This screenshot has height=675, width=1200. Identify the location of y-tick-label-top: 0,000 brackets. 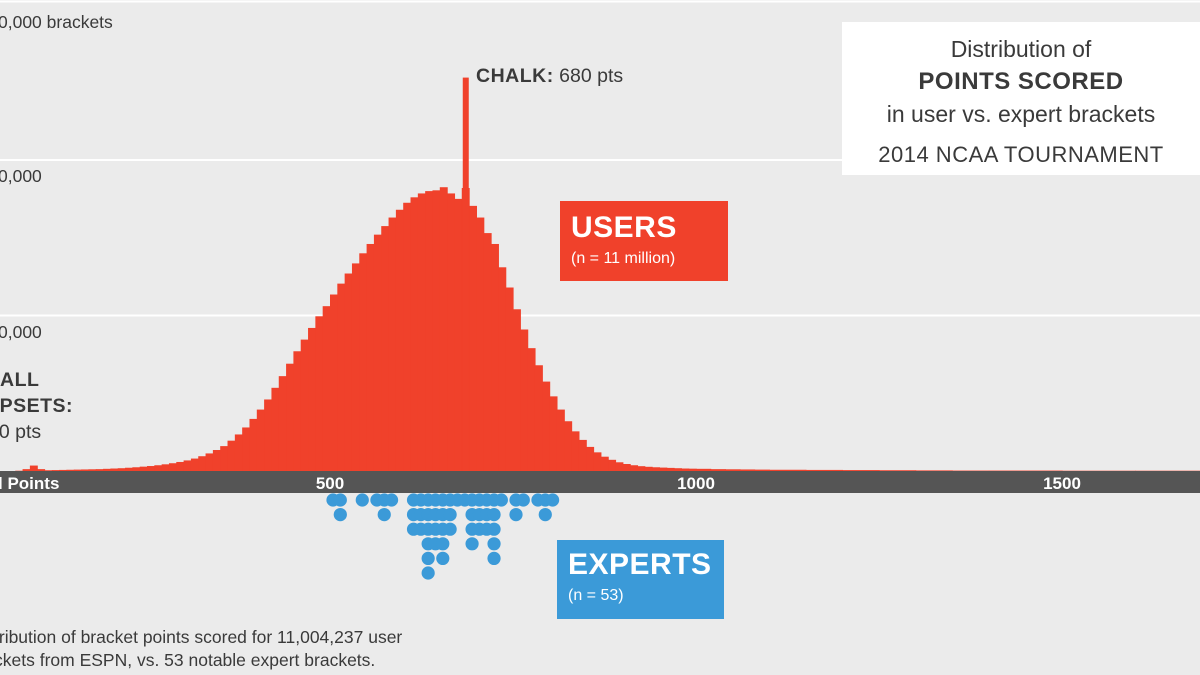
(56, 22).